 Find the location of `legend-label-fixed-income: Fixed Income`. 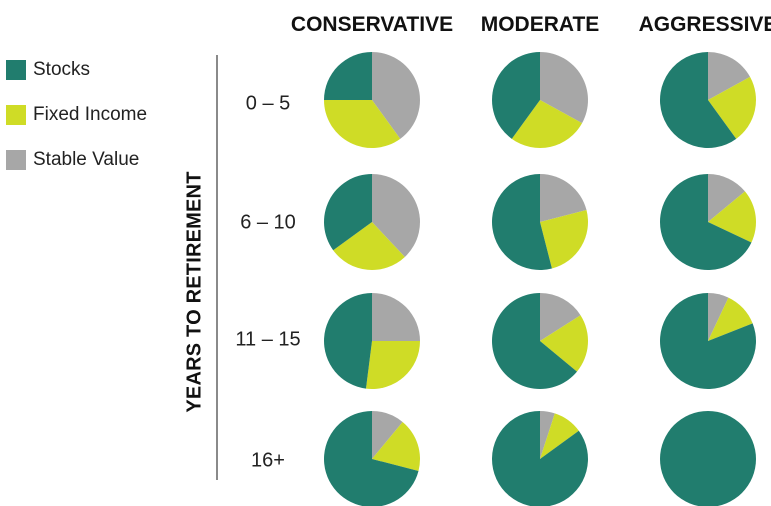

legend-label-fixed-income: Fixed Income is located at coordinates (90, 114).